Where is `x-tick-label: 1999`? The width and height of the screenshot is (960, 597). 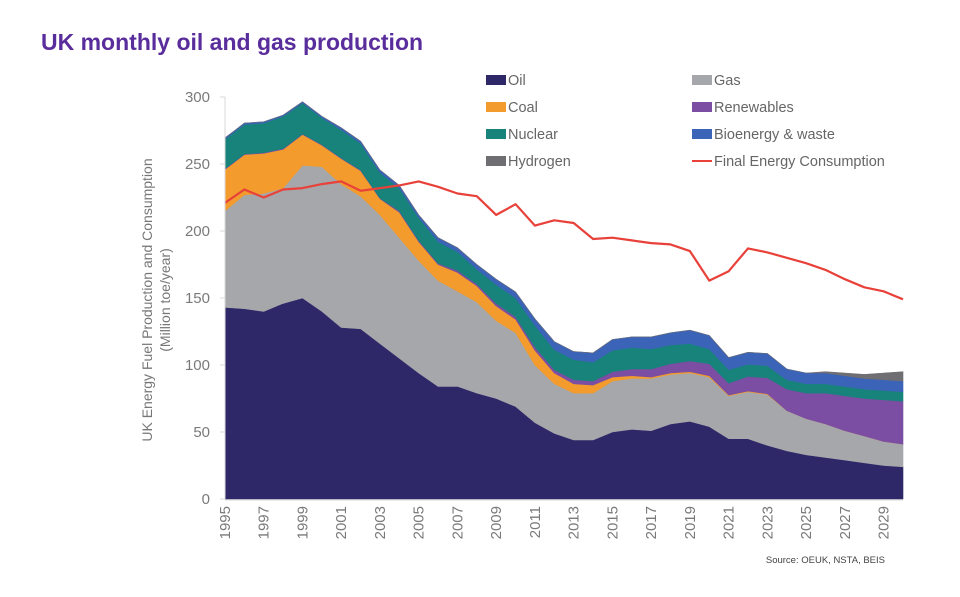
x-tick-label: 1999 is located at coordinates (302, 522).